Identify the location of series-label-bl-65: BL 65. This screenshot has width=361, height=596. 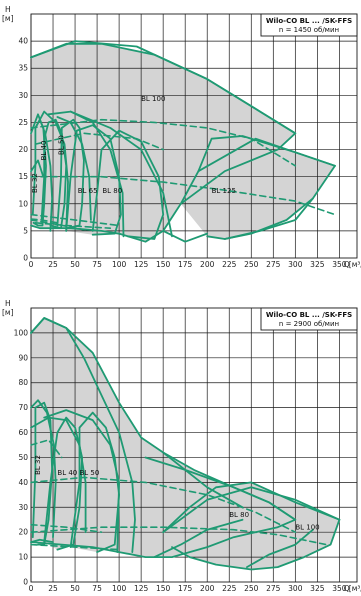
(88, 191).